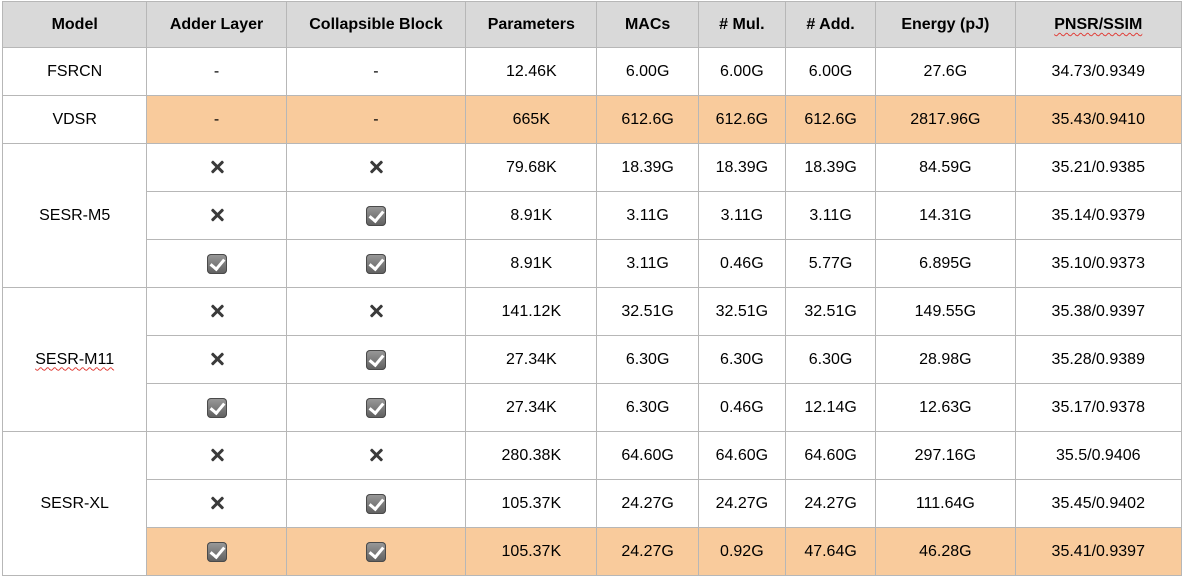 The height and width of the screenshot is (580, 1184). Describe the element at coordinates (1098, 359) in the screenshot. I see `pnsr-ssim-cell: 35.28/0.9389` at that location.